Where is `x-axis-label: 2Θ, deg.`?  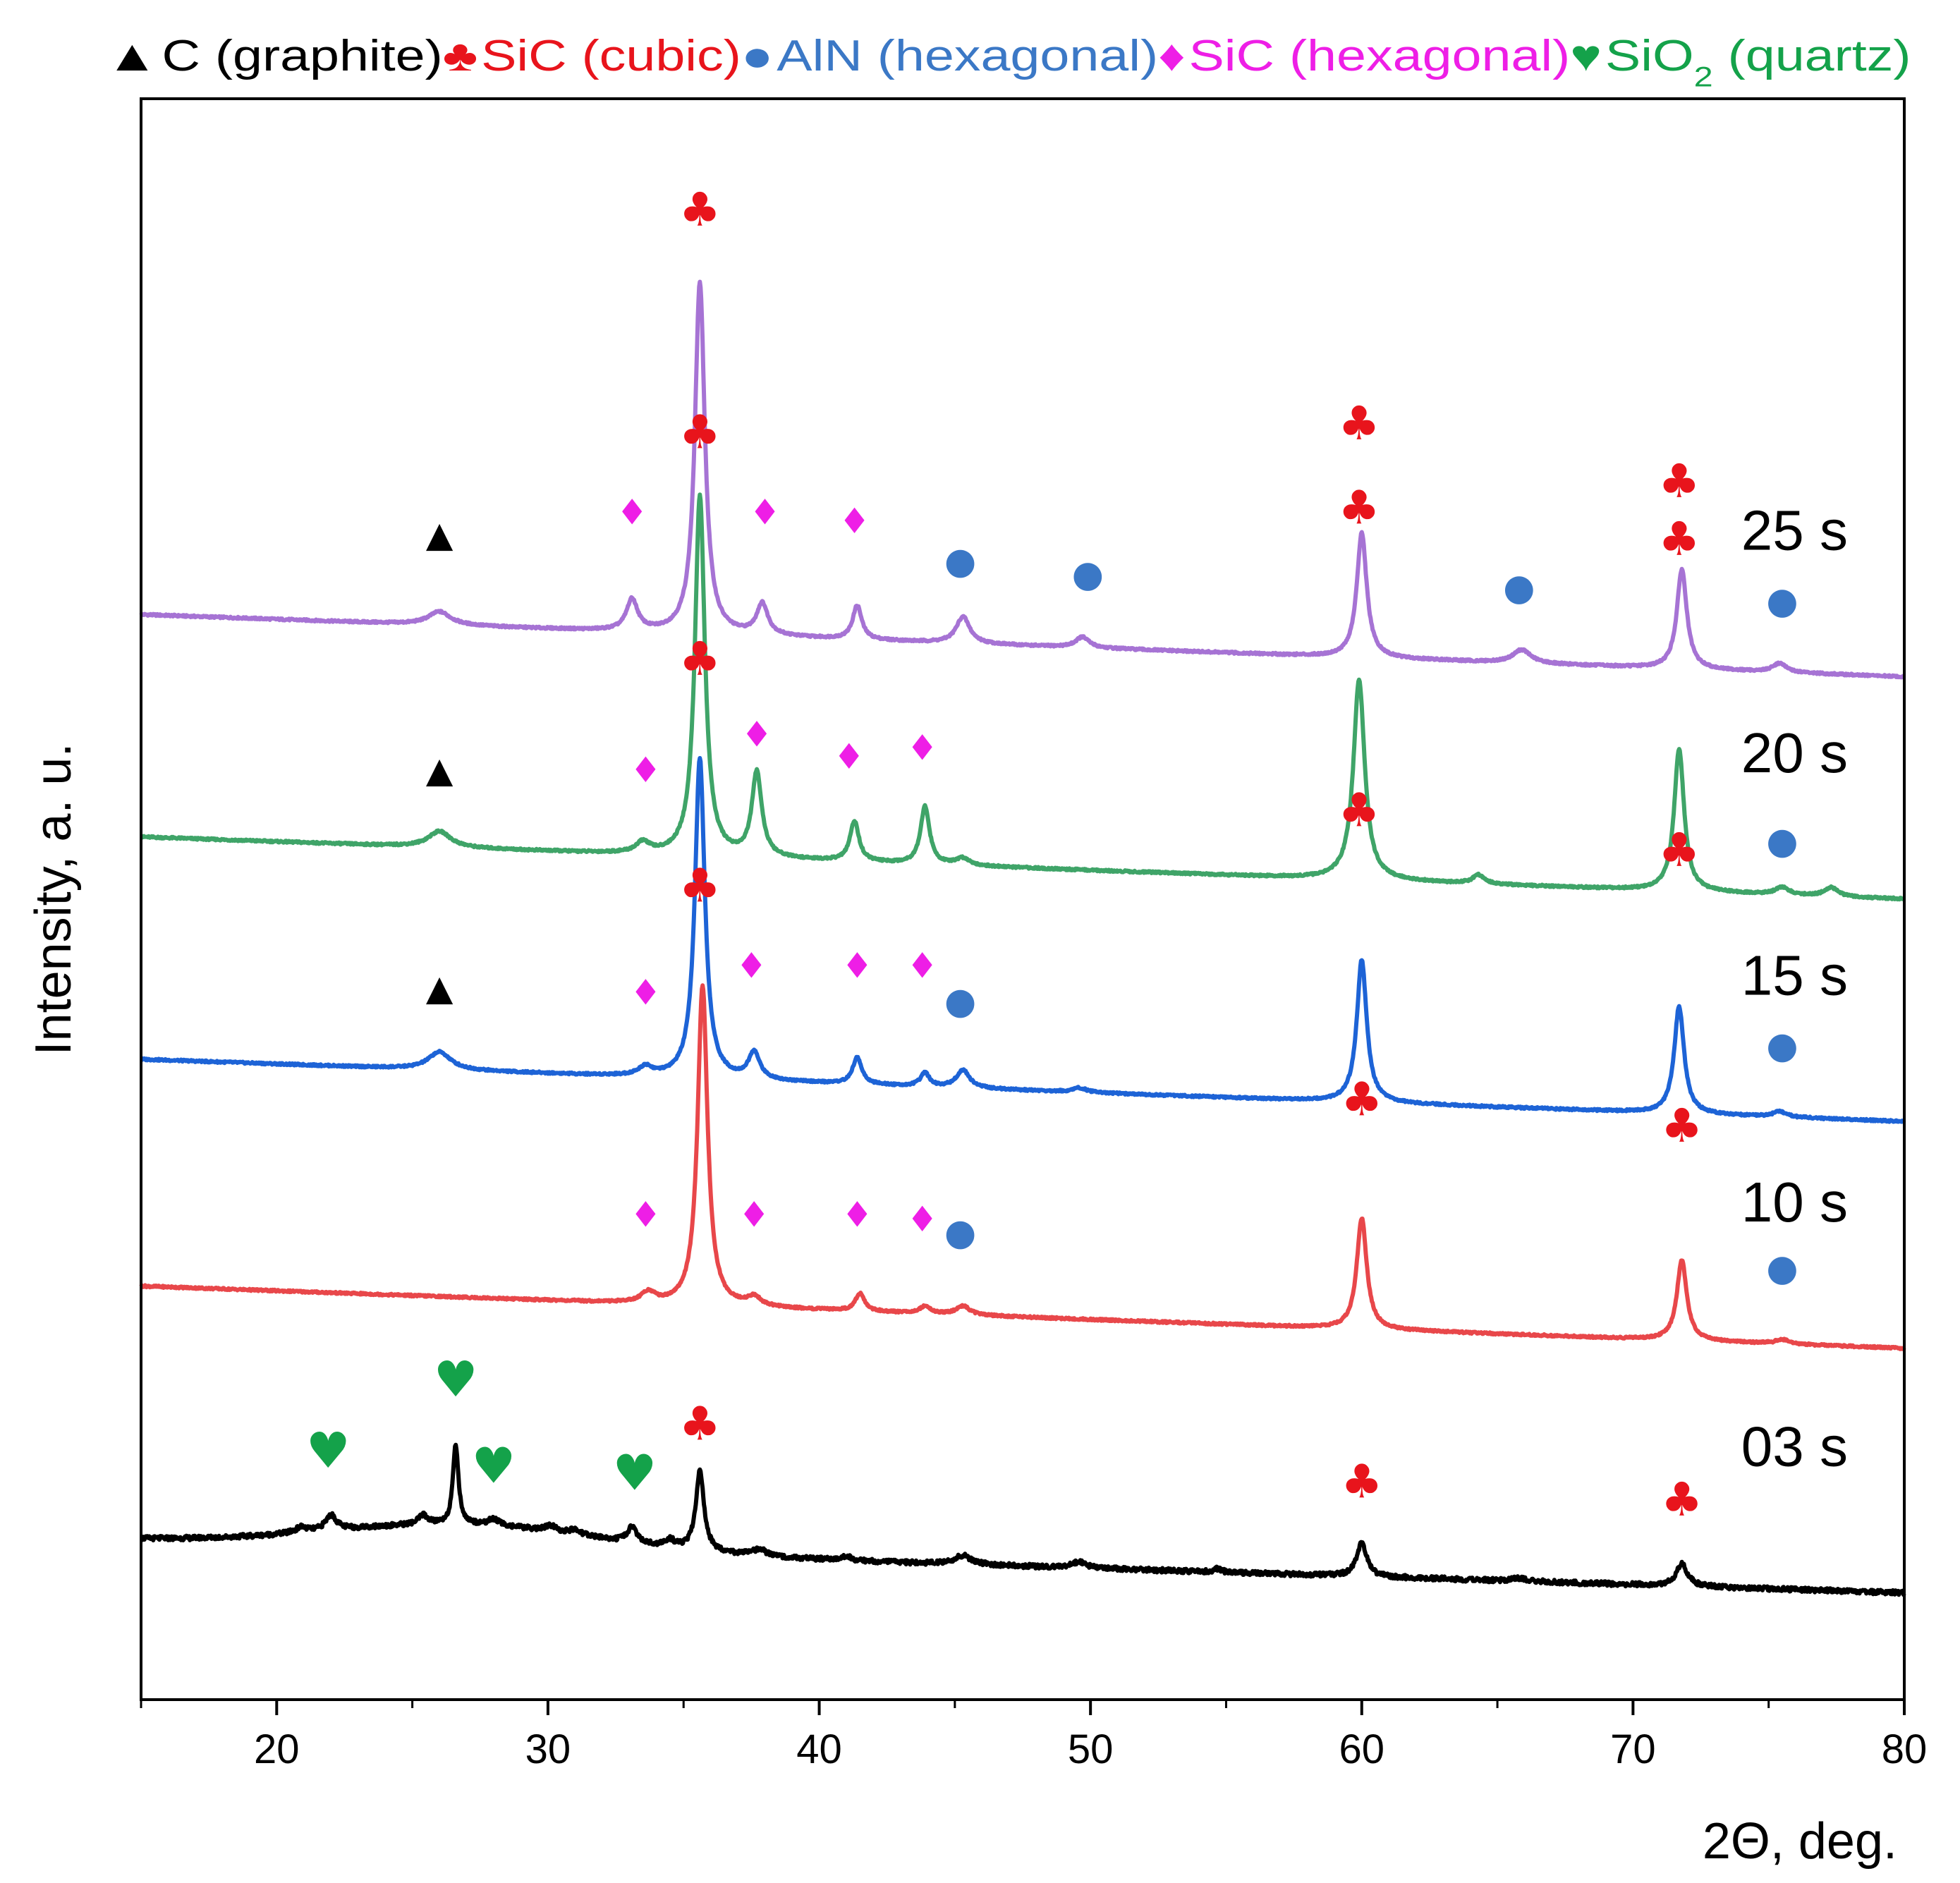
x-axis-label: 2Θ, deg. is located at coordinates (1800, 1841).